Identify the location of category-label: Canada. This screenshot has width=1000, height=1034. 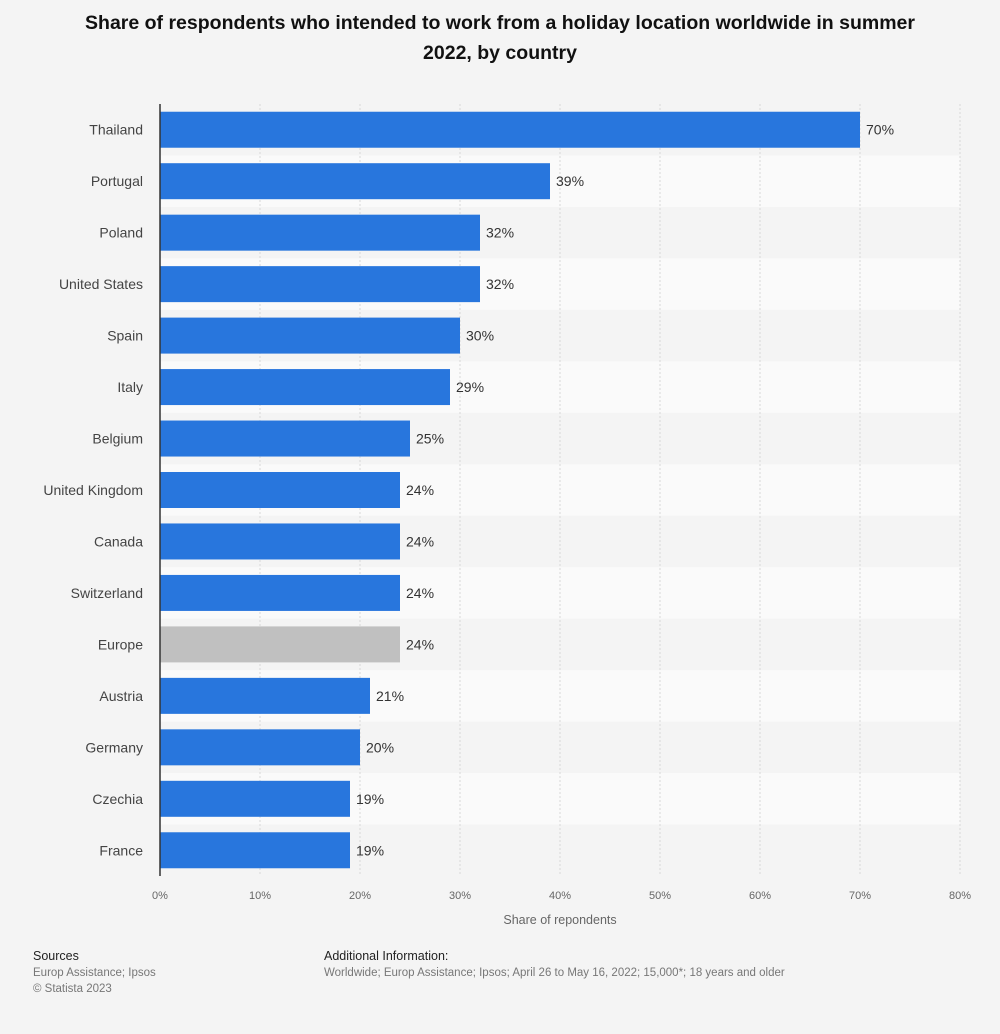
(118, 541).